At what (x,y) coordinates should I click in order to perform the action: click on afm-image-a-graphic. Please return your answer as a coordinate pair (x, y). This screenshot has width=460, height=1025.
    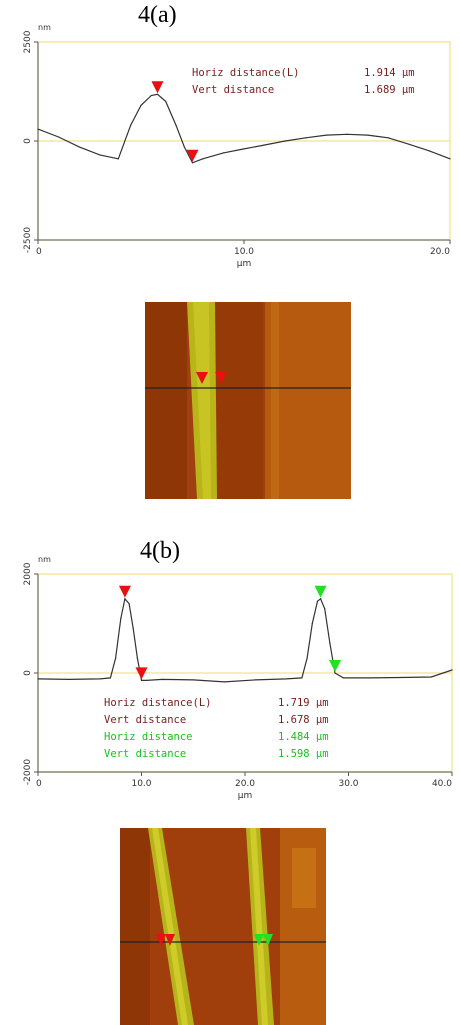
    Looking at the image, I should click on (248, 400).